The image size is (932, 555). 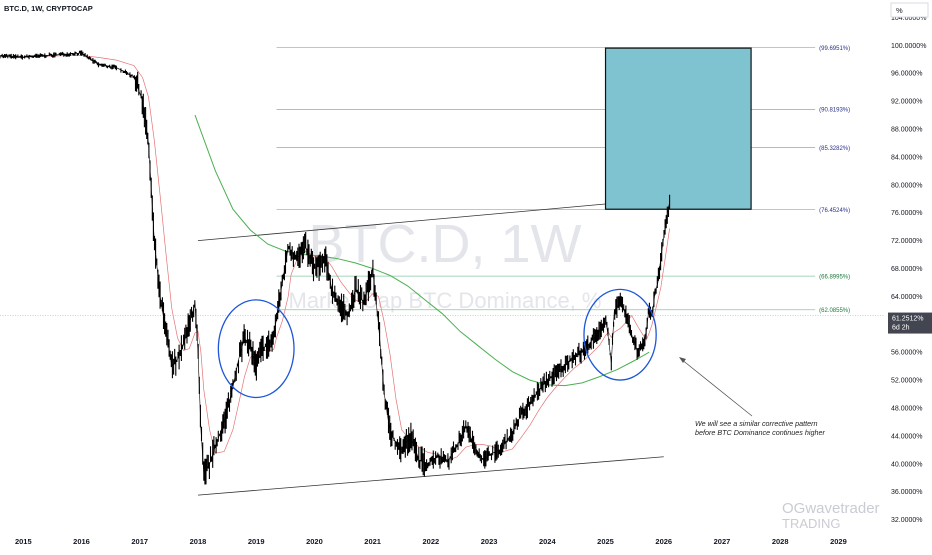 I want to click on x-tick-label: 2021, so click(x=372, y=541).